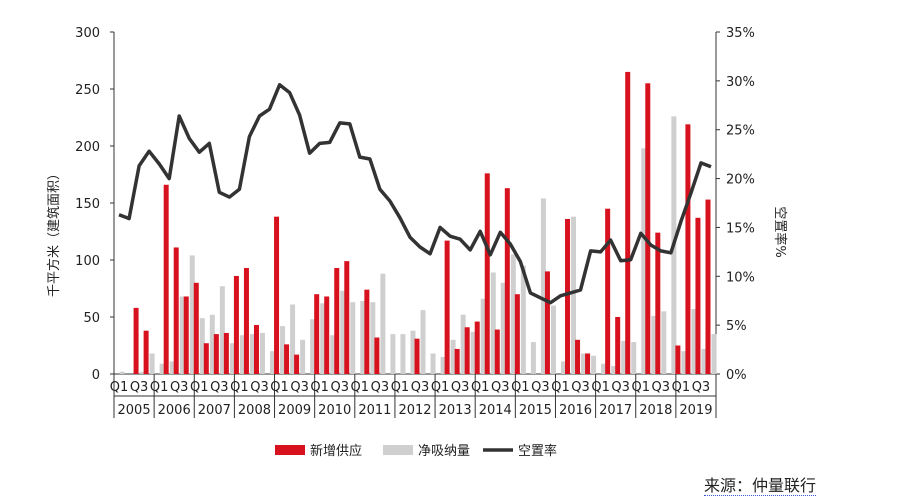  Describe the element at coordinates (254, 410) in the screenshot. I see `x-year-label: 2008` at that location.